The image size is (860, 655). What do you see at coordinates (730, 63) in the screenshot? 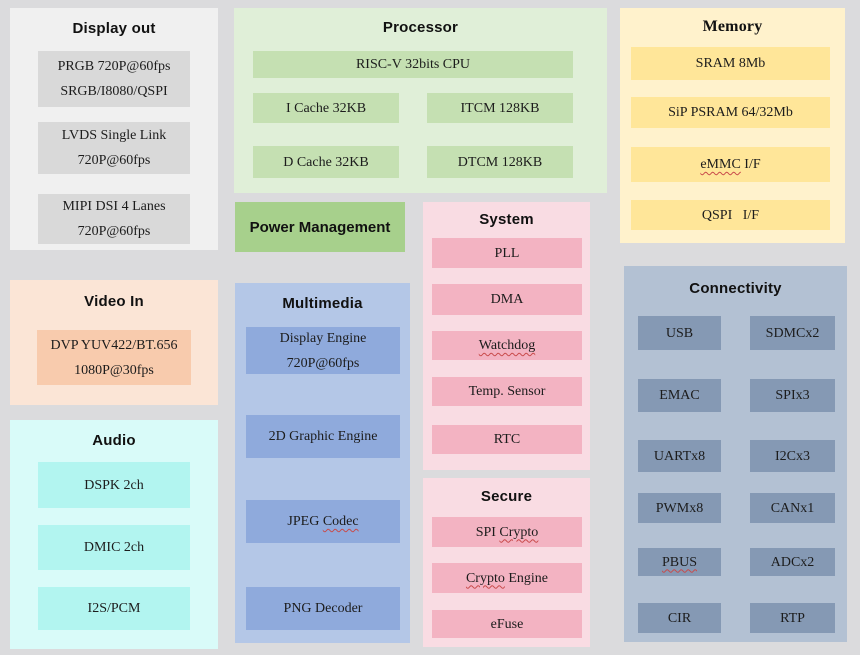
I see `memory-item-sram: SRAM 8Mb` at bounding box center [730, 63].